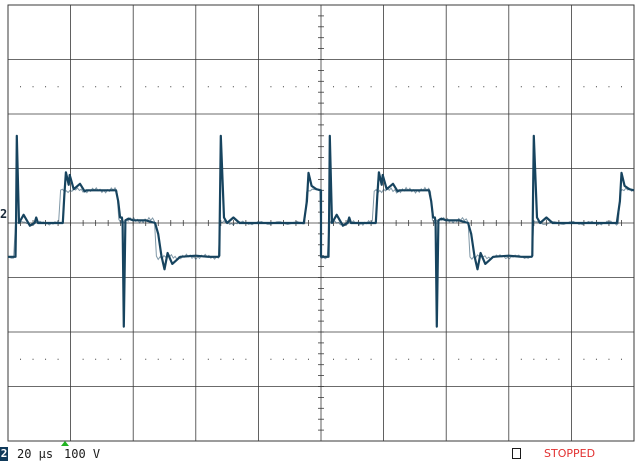 The height and width of the screenshot is (463, 639). Describe the element at coordinates (3, 214) in the screenshot. I see `channel-ground-marker: 2` at that location.